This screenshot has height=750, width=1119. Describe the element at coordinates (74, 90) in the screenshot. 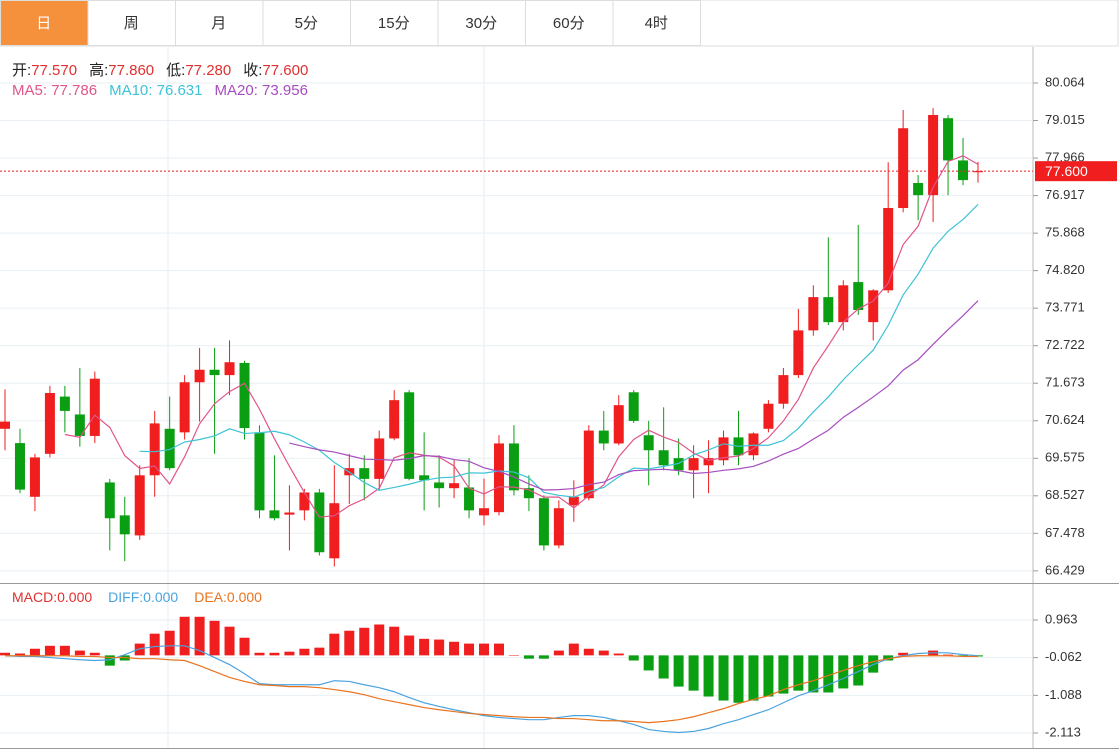

I see `info-value: 77.786` at that location.